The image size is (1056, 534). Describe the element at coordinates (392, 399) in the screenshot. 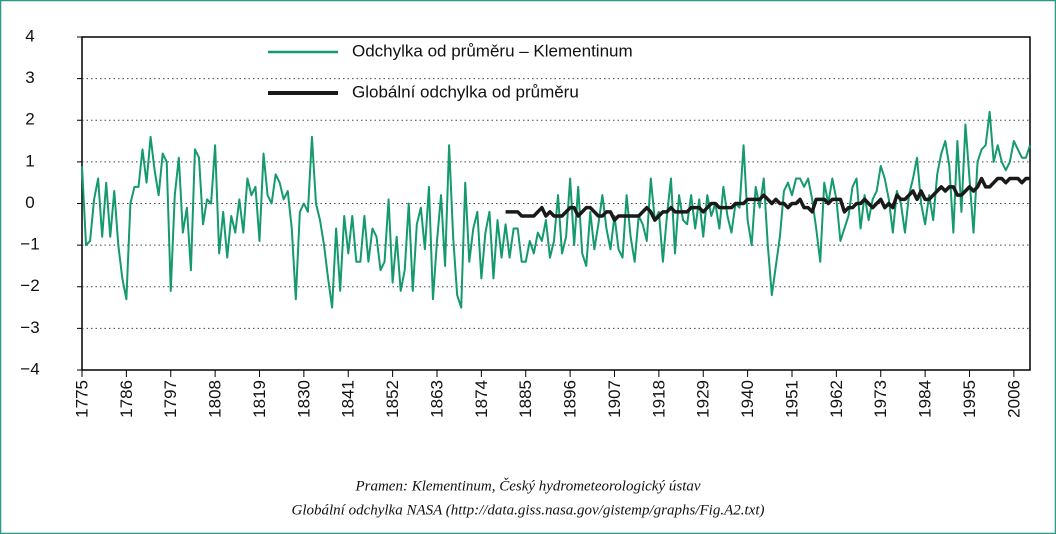

I see `x-tick-label: 1852` at that location.